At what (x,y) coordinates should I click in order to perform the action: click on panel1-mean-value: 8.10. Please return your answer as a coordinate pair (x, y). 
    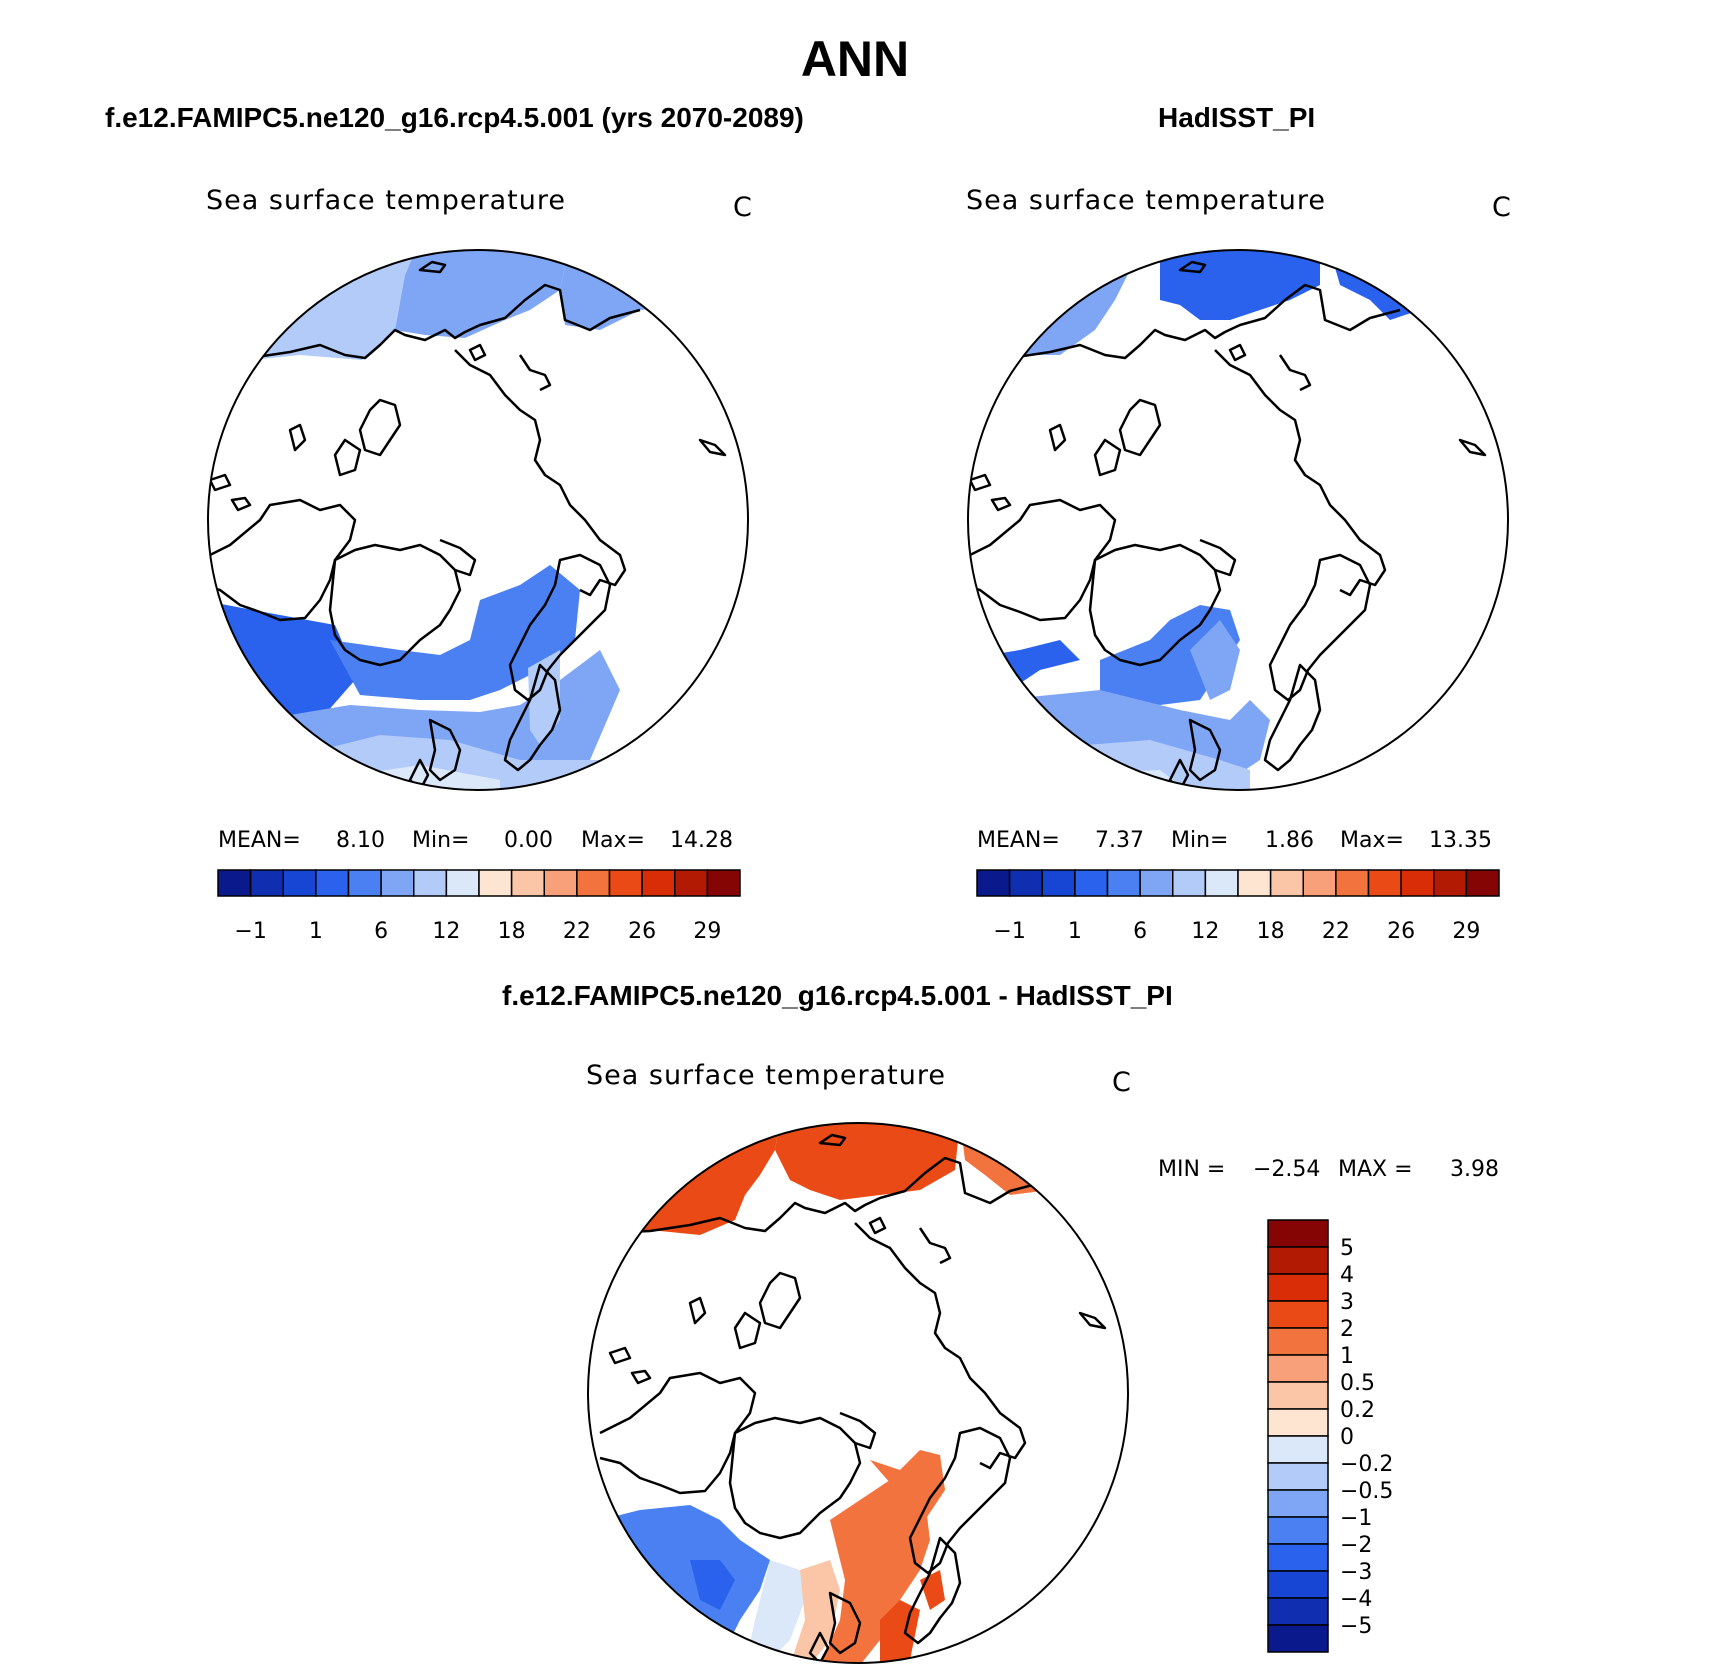
    Looking at the image, I should click on (360, 840).